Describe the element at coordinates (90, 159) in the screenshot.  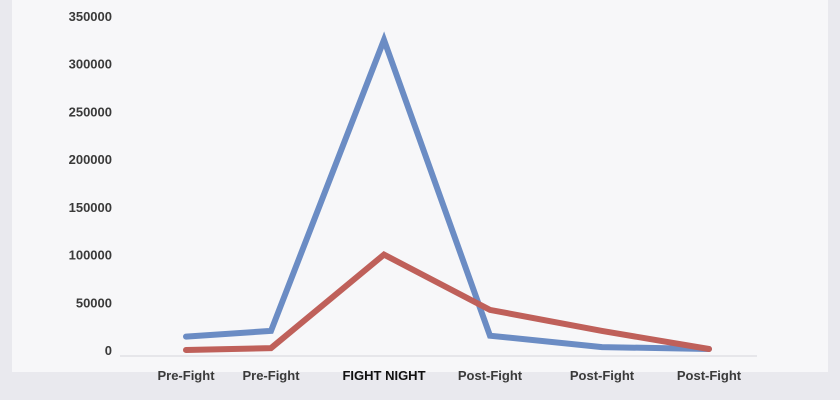
I see `y-tick-label: 200000` at that location.